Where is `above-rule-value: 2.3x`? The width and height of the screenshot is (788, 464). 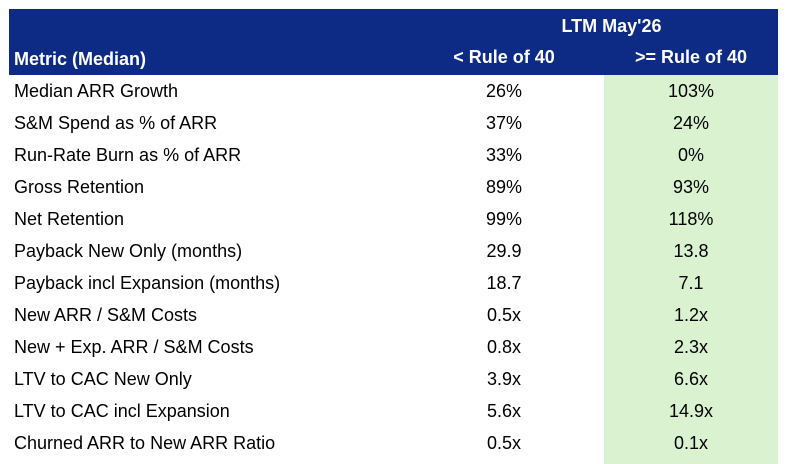 above-rule-value: 2.3x is located at coordinates (691, 347).